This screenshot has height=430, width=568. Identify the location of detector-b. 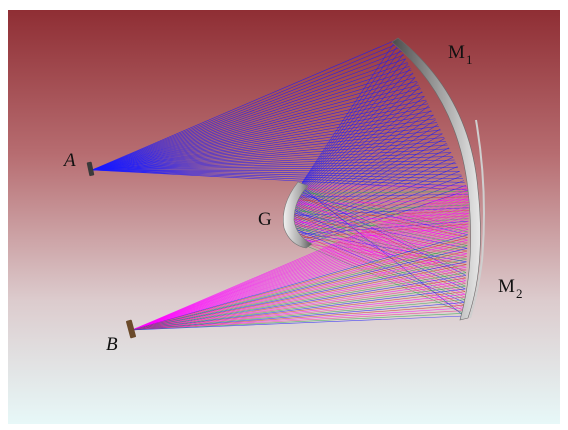
(131, 329).